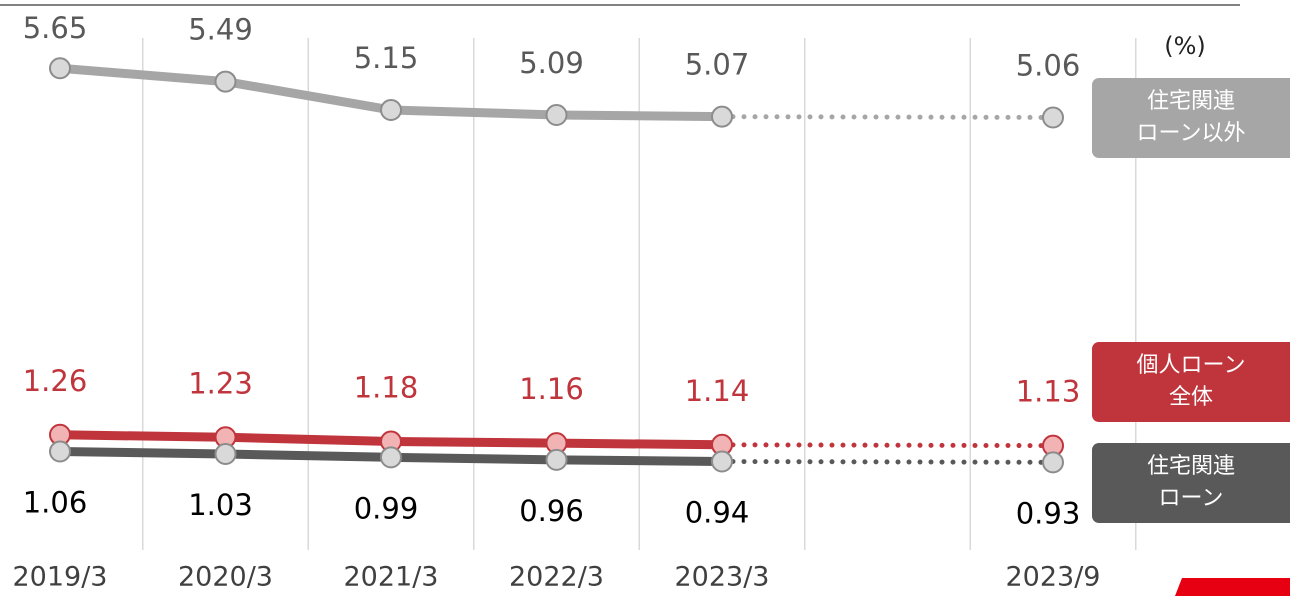 The width and height of the screenshot is (1290, 596). Describe the element at coordinates (55, 502) in the screenshot. I see `value-label: 1.06` at that location.